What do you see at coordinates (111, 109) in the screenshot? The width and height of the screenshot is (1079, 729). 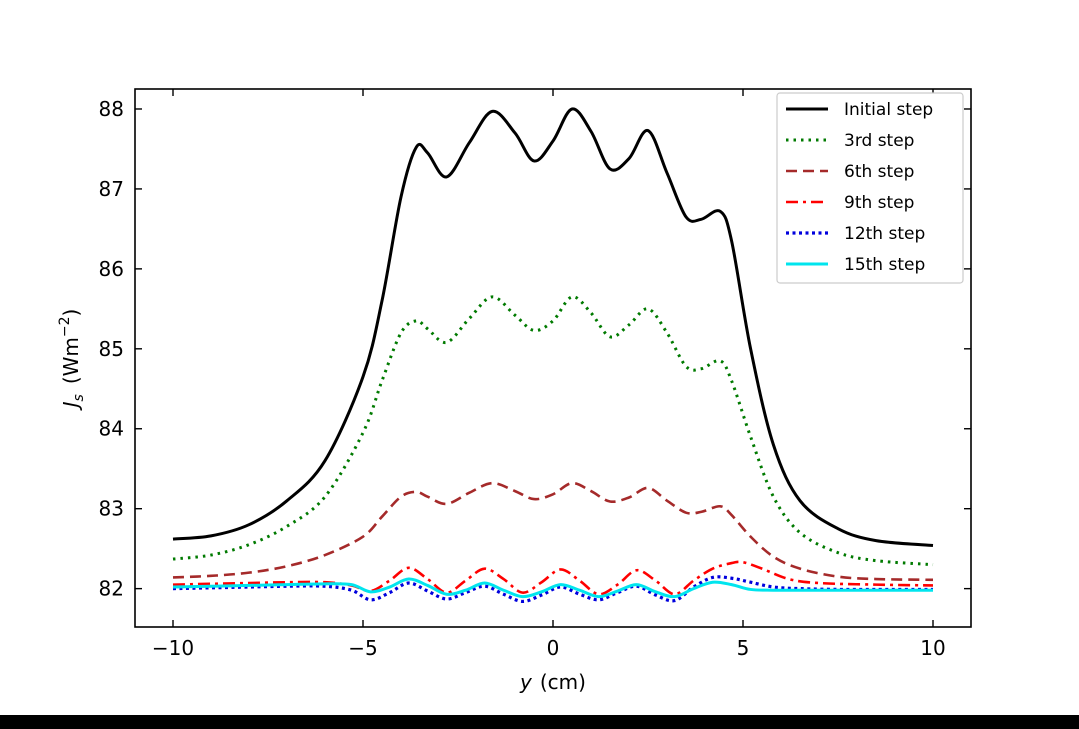 I see `y-tick-label: 88` at bounding box center [111, 109].